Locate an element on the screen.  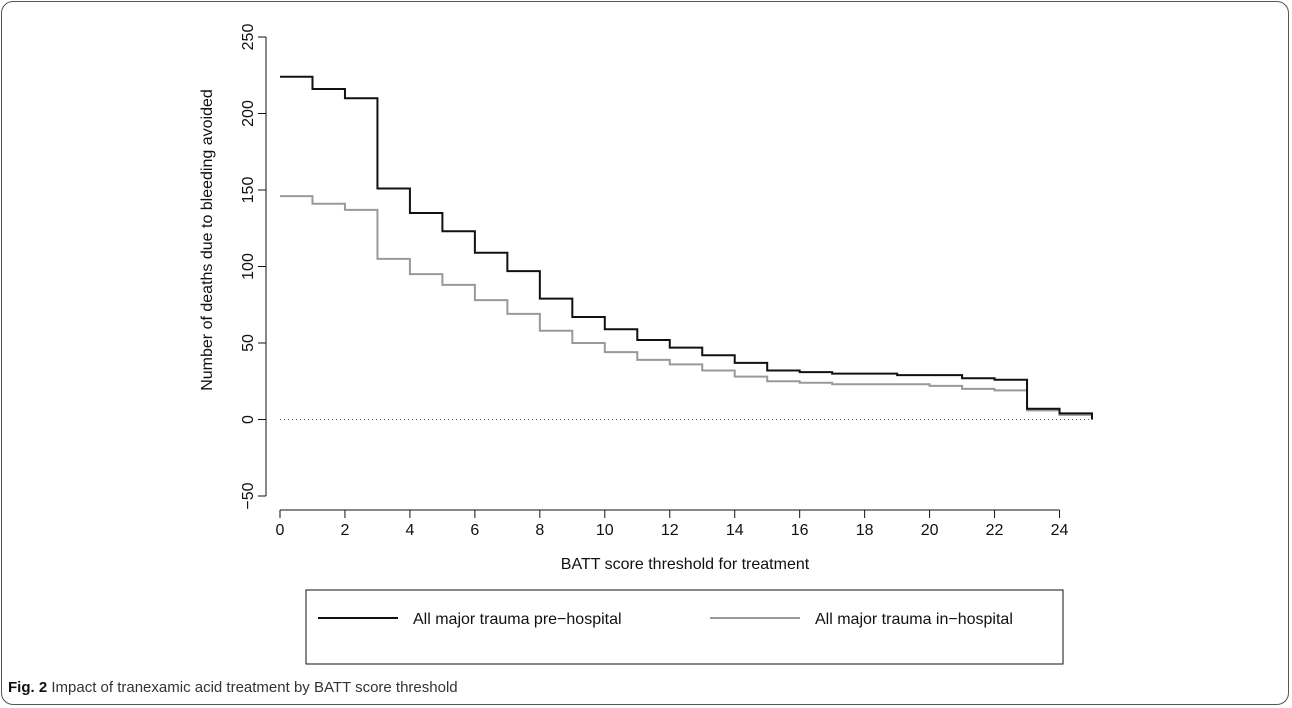
y-tick-label: 50 is located at coordinates (248, 343).